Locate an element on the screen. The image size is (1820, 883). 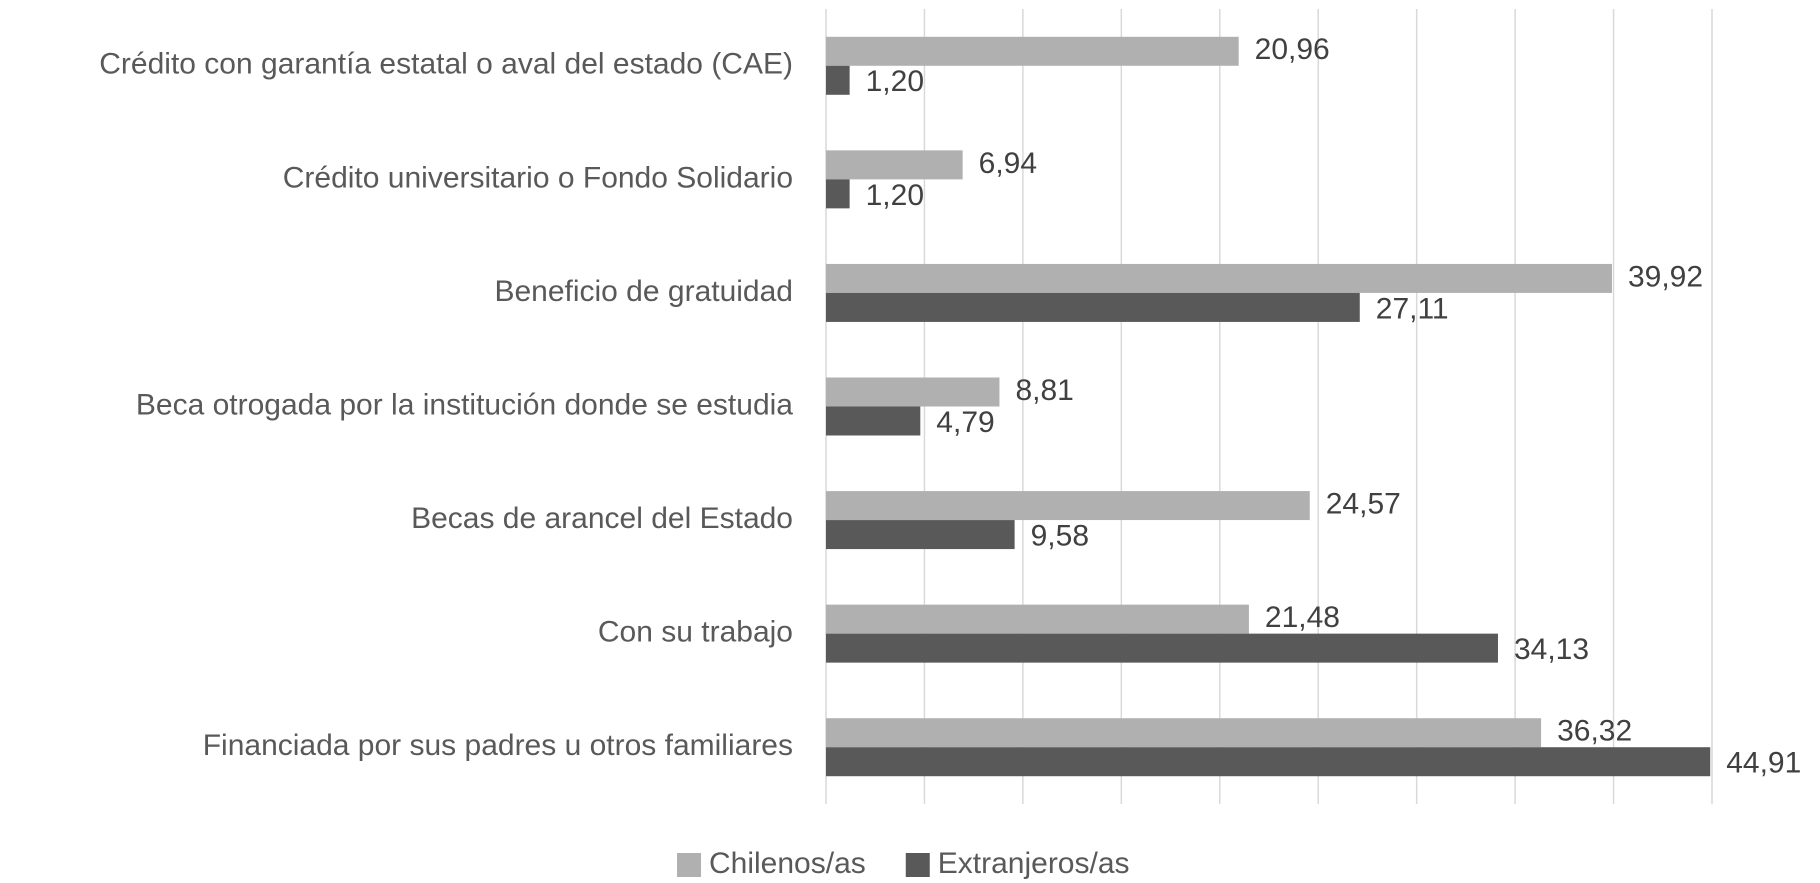
value-label: 27,11 is located at coordinates (1412, 308).